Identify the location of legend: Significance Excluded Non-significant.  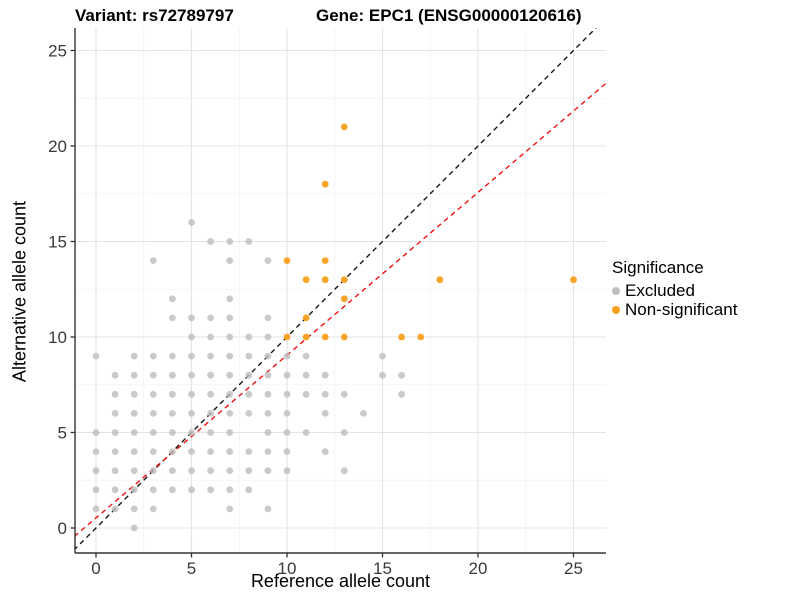
(674, 288).